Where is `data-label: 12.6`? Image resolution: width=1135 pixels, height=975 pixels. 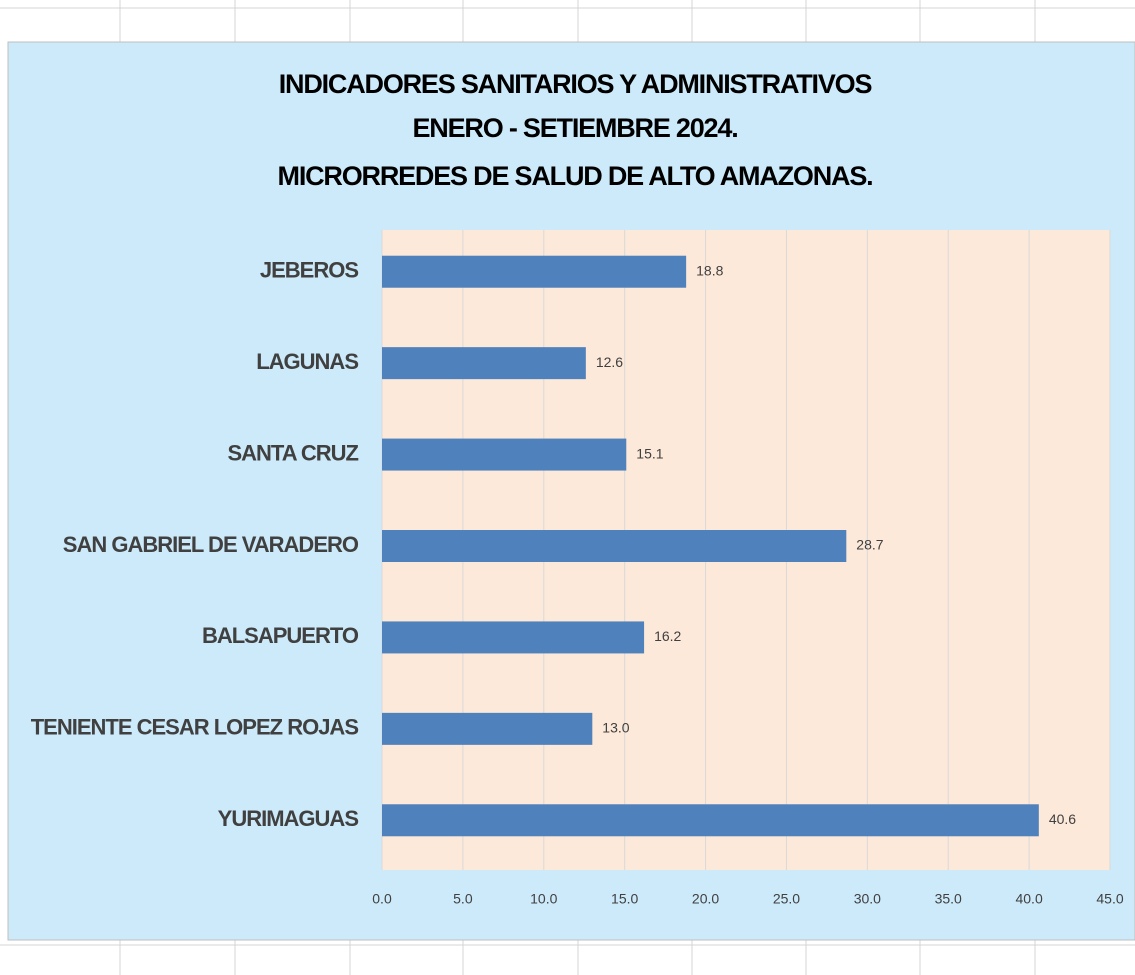 data-label: 12.6 is located at coordinates (609, 362).